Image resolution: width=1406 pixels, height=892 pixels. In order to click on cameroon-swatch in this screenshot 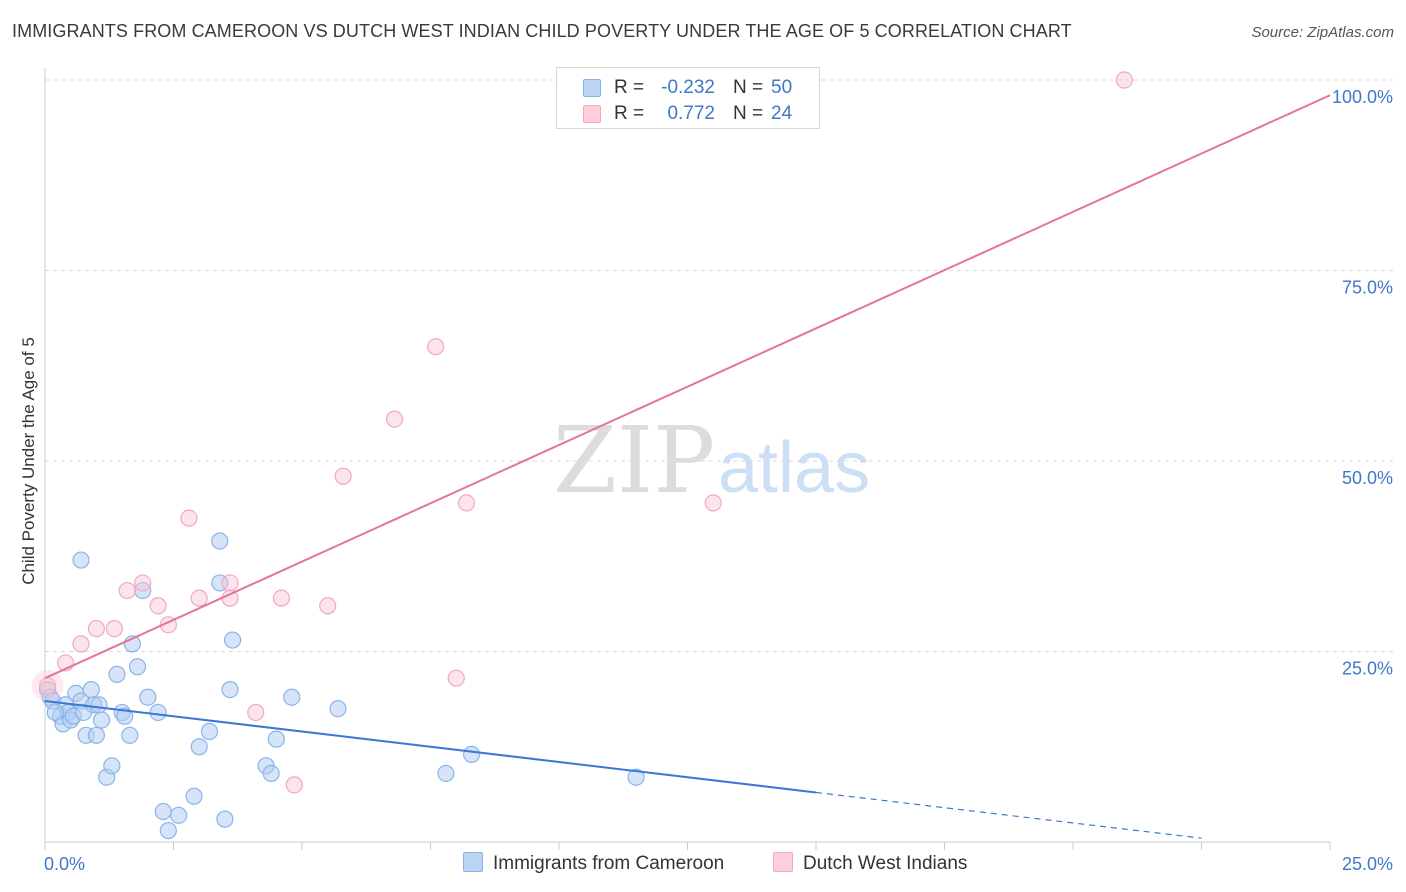, I will do `click(592, 88)`.